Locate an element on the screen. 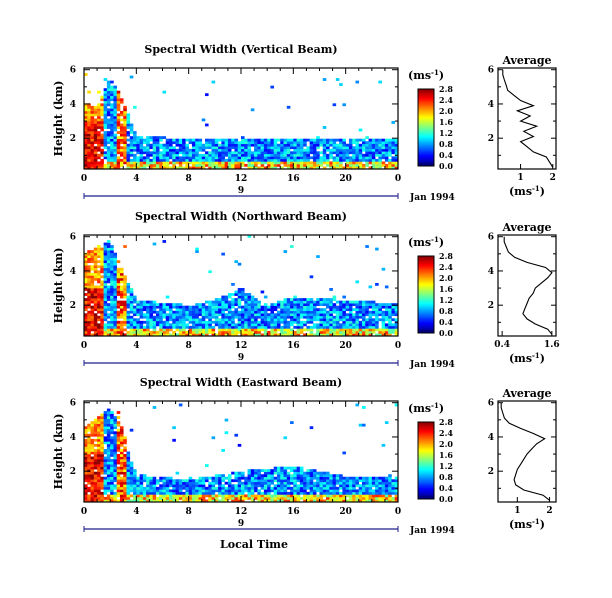  colorbar-tick-label: 2.8 is located at coordinates (446, 422).